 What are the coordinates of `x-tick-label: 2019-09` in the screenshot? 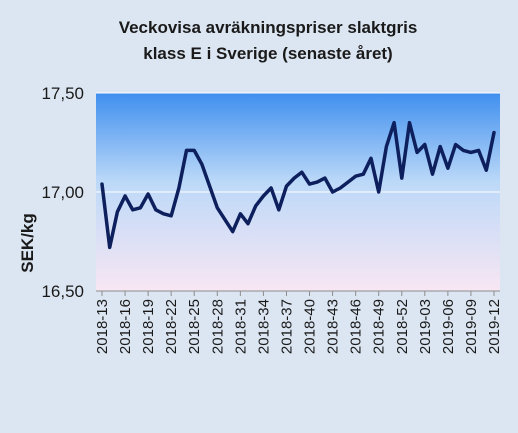 It's located at (471, 326).